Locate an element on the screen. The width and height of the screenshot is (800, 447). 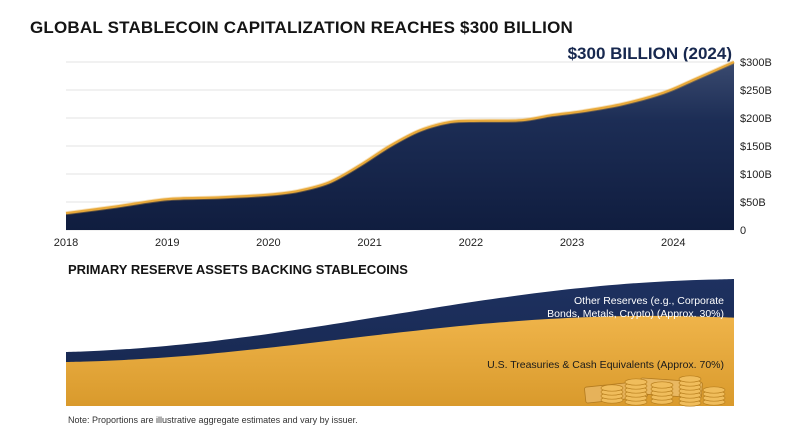
y-tick-label: $150B is located at coordinates (756, 147).